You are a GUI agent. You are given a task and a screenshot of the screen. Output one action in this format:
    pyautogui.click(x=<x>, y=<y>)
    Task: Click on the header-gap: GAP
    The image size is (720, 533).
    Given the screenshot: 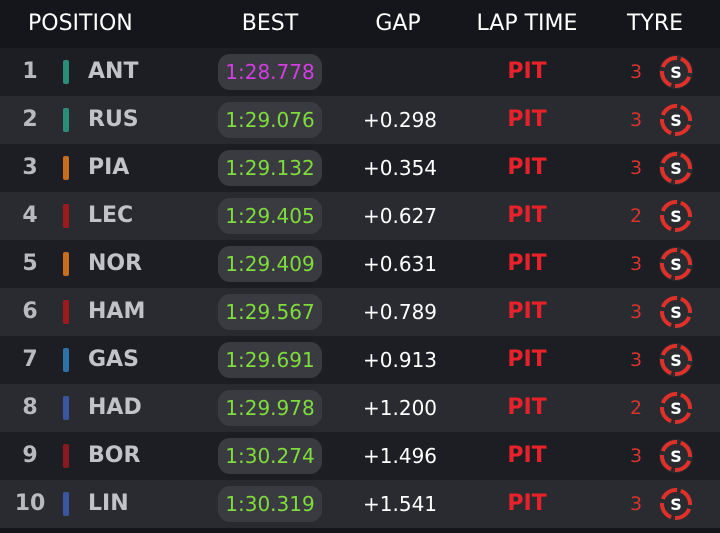 What is the action you would take?
    pyautogui.click(x=398, y=23)
    